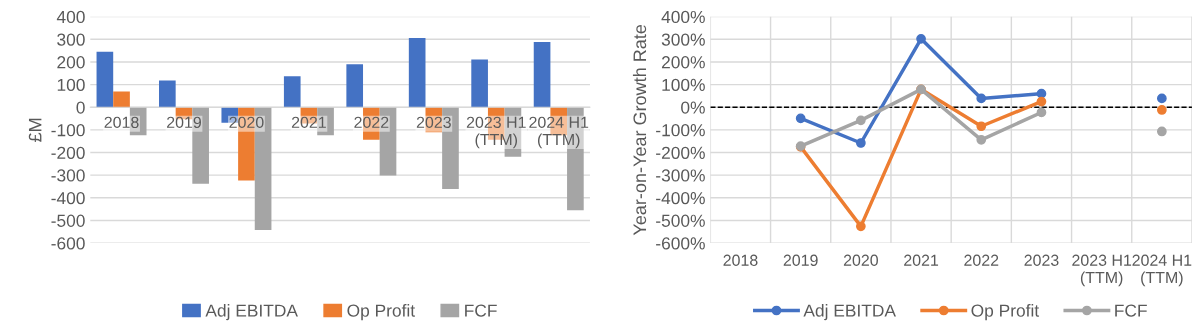 The image size is (1204, 333). I want to click on y-tick-label: -100%, so click(680, 130).